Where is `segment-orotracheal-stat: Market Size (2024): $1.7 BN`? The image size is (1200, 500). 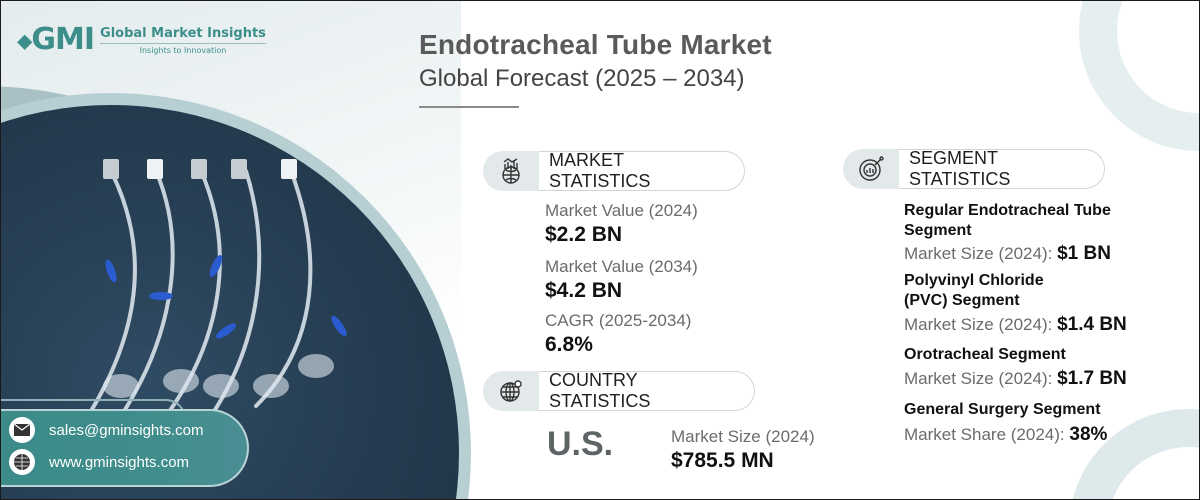 segment-orotracheal-stat: Market Size (2024): $1.7 BN is located at coordinates (1015, 378).